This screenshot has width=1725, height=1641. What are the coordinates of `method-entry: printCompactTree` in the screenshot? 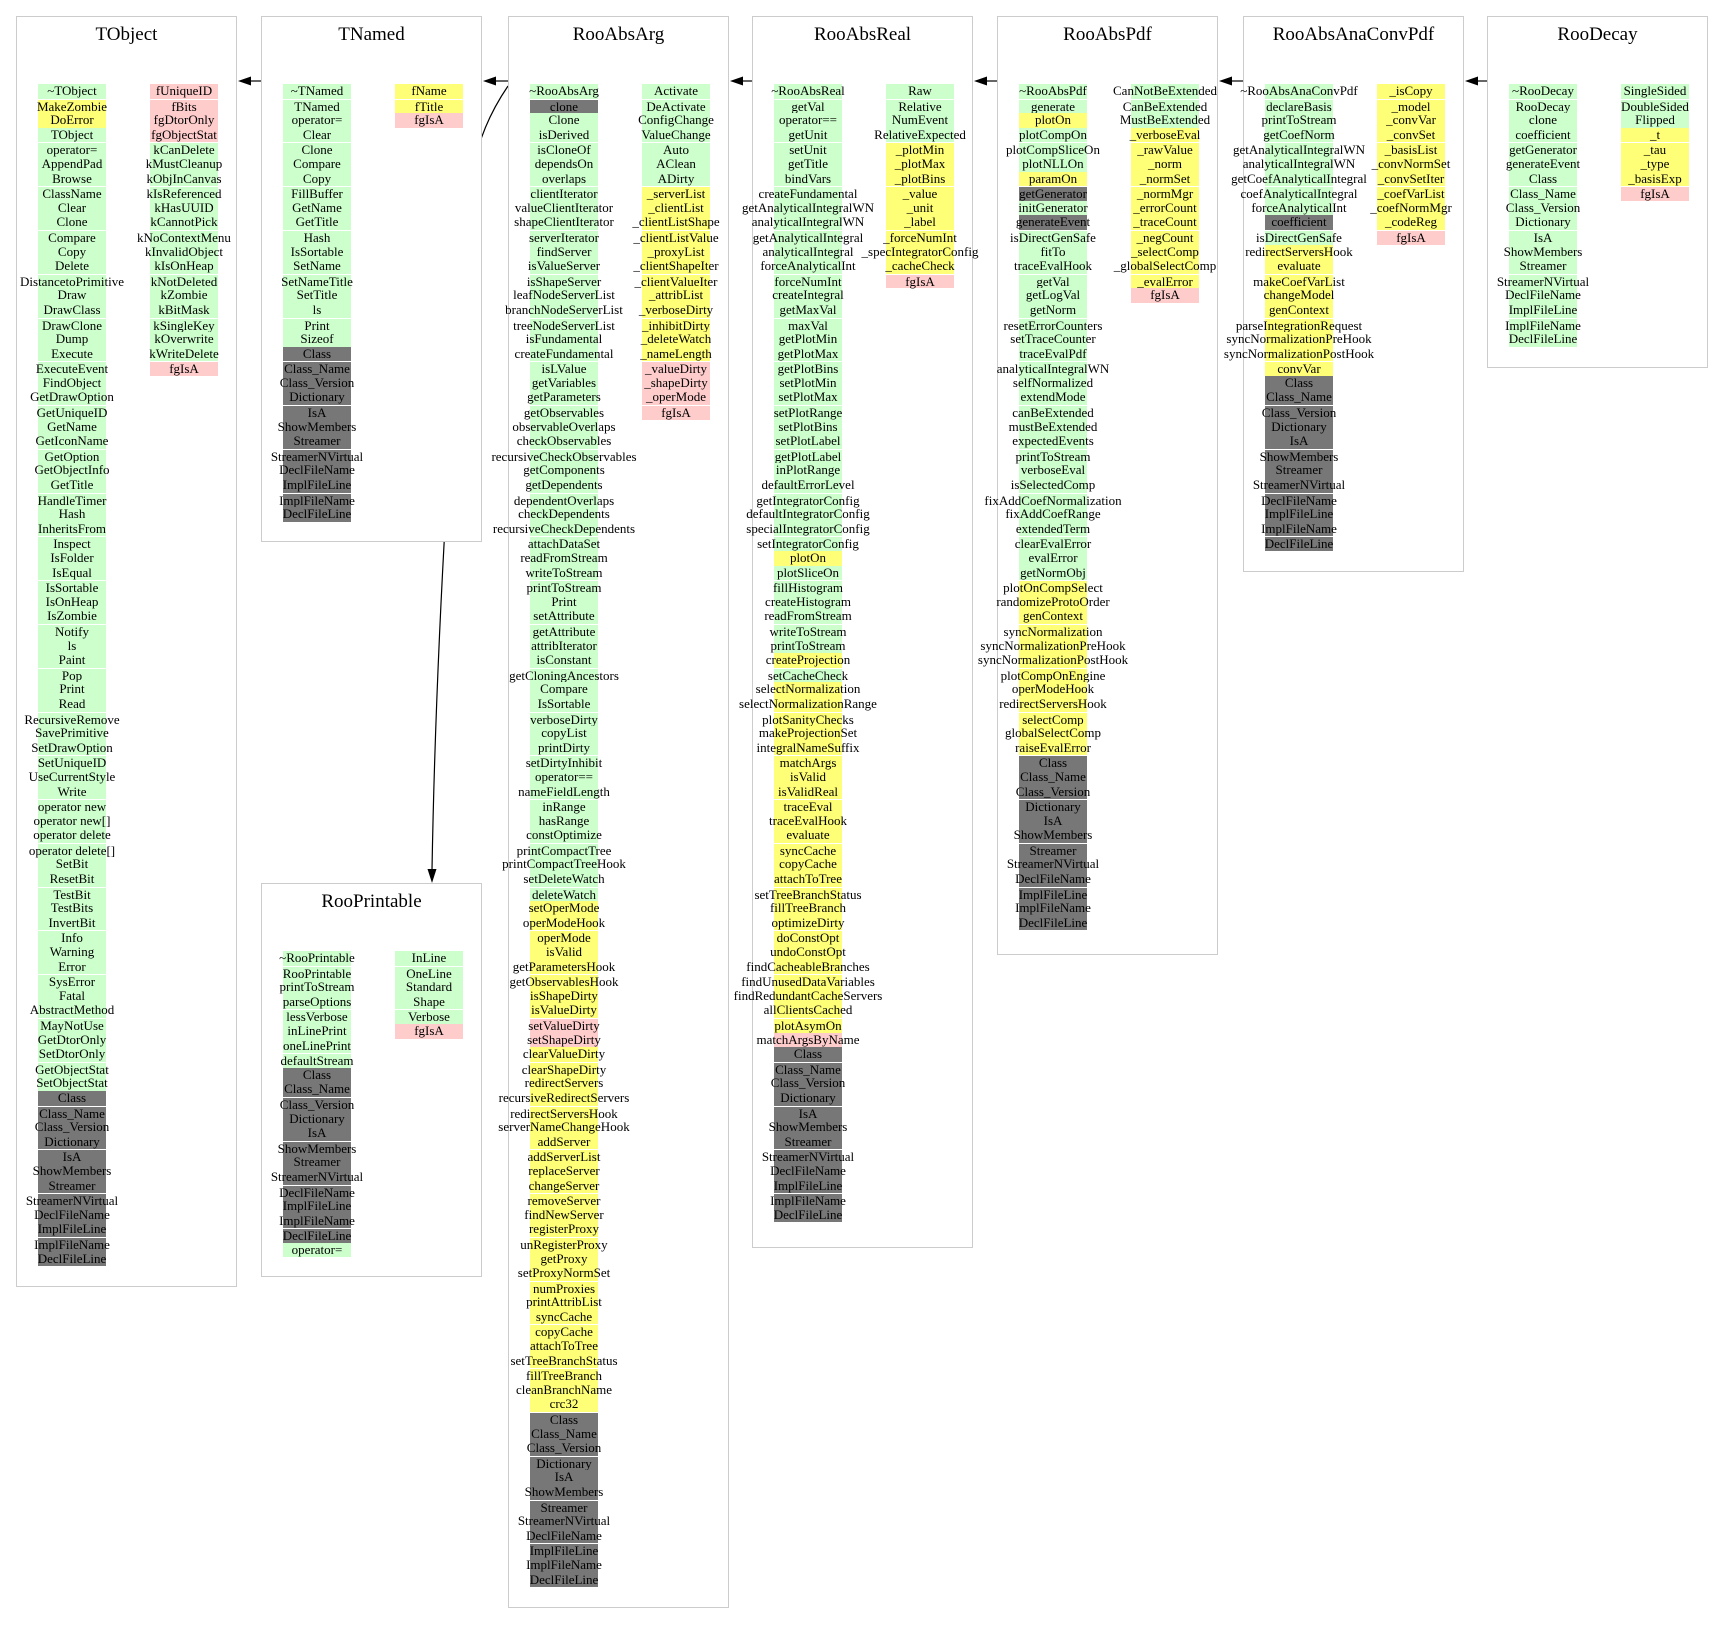 It's located at (564, 850).